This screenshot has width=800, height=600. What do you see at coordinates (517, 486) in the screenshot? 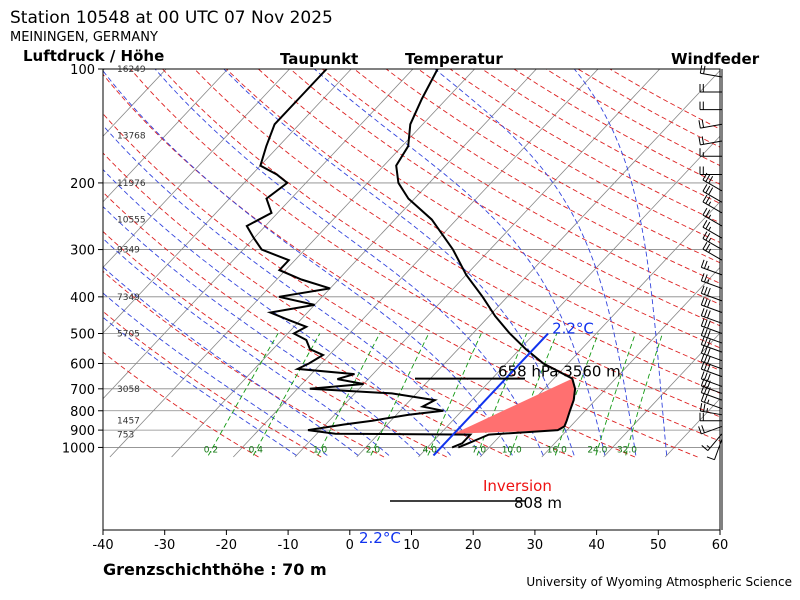
I see `inversion-label: Inversion` at bounding box center [517, 486].